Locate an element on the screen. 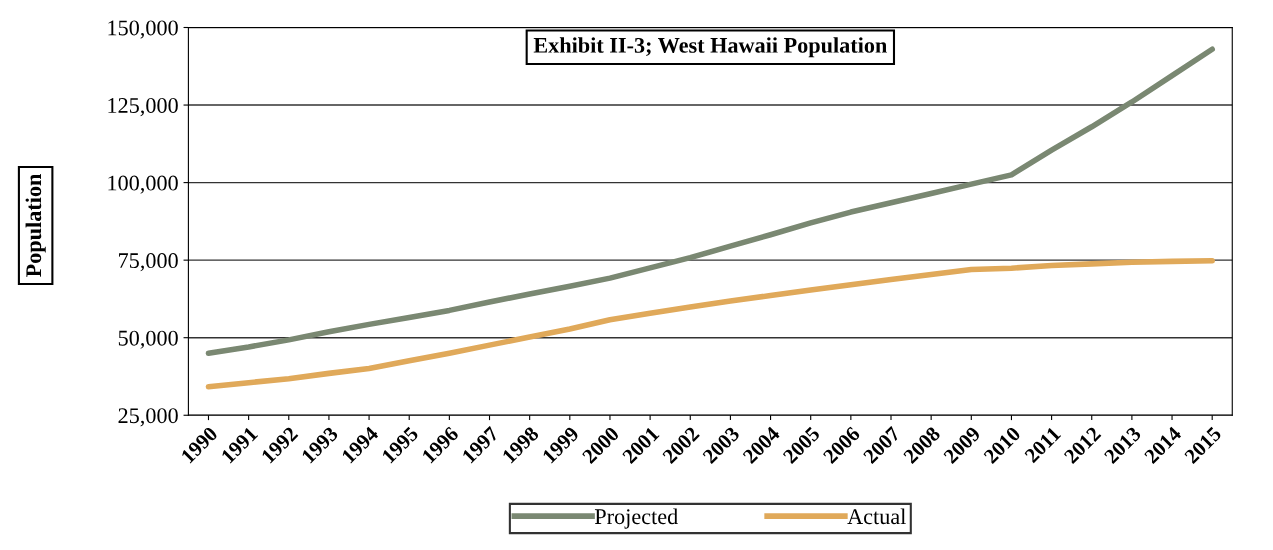  chart-title: Exhibit II-3; West Hawaii Population is located at coordinates (710, 47).